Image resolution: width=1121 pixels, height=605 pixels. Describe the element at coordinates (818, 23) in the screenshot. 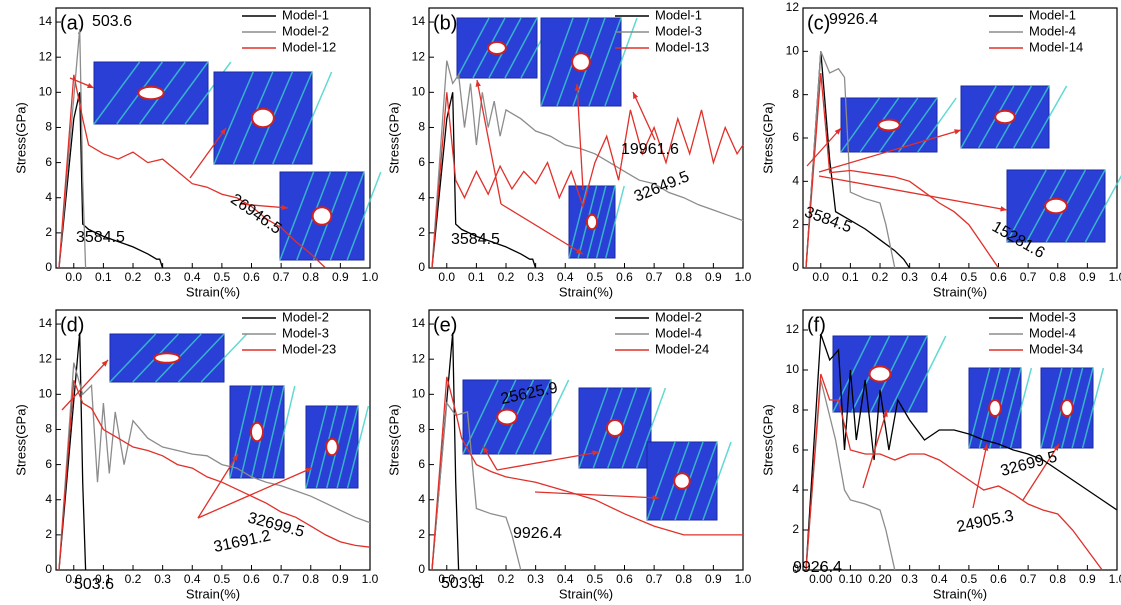

I see `panel-label: (c)` at that location.